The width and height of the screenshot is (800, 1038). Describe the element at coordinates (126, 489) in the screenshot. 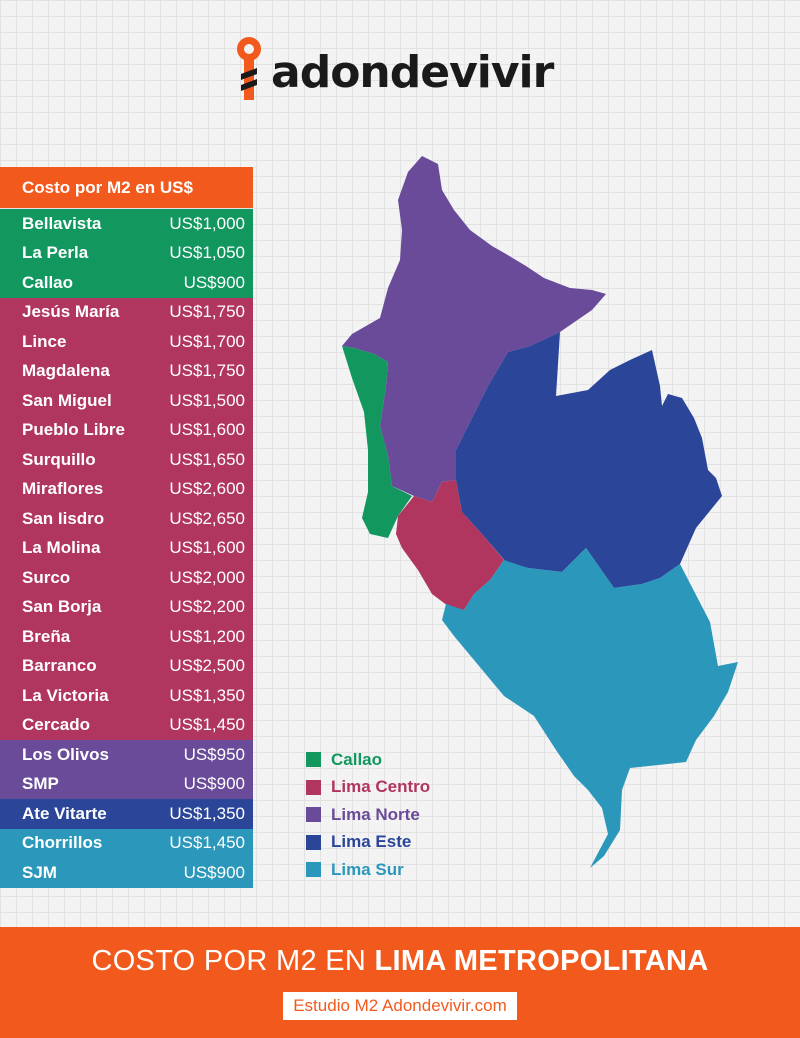

I see `table-row: Miraflores US$2,600` at that location.